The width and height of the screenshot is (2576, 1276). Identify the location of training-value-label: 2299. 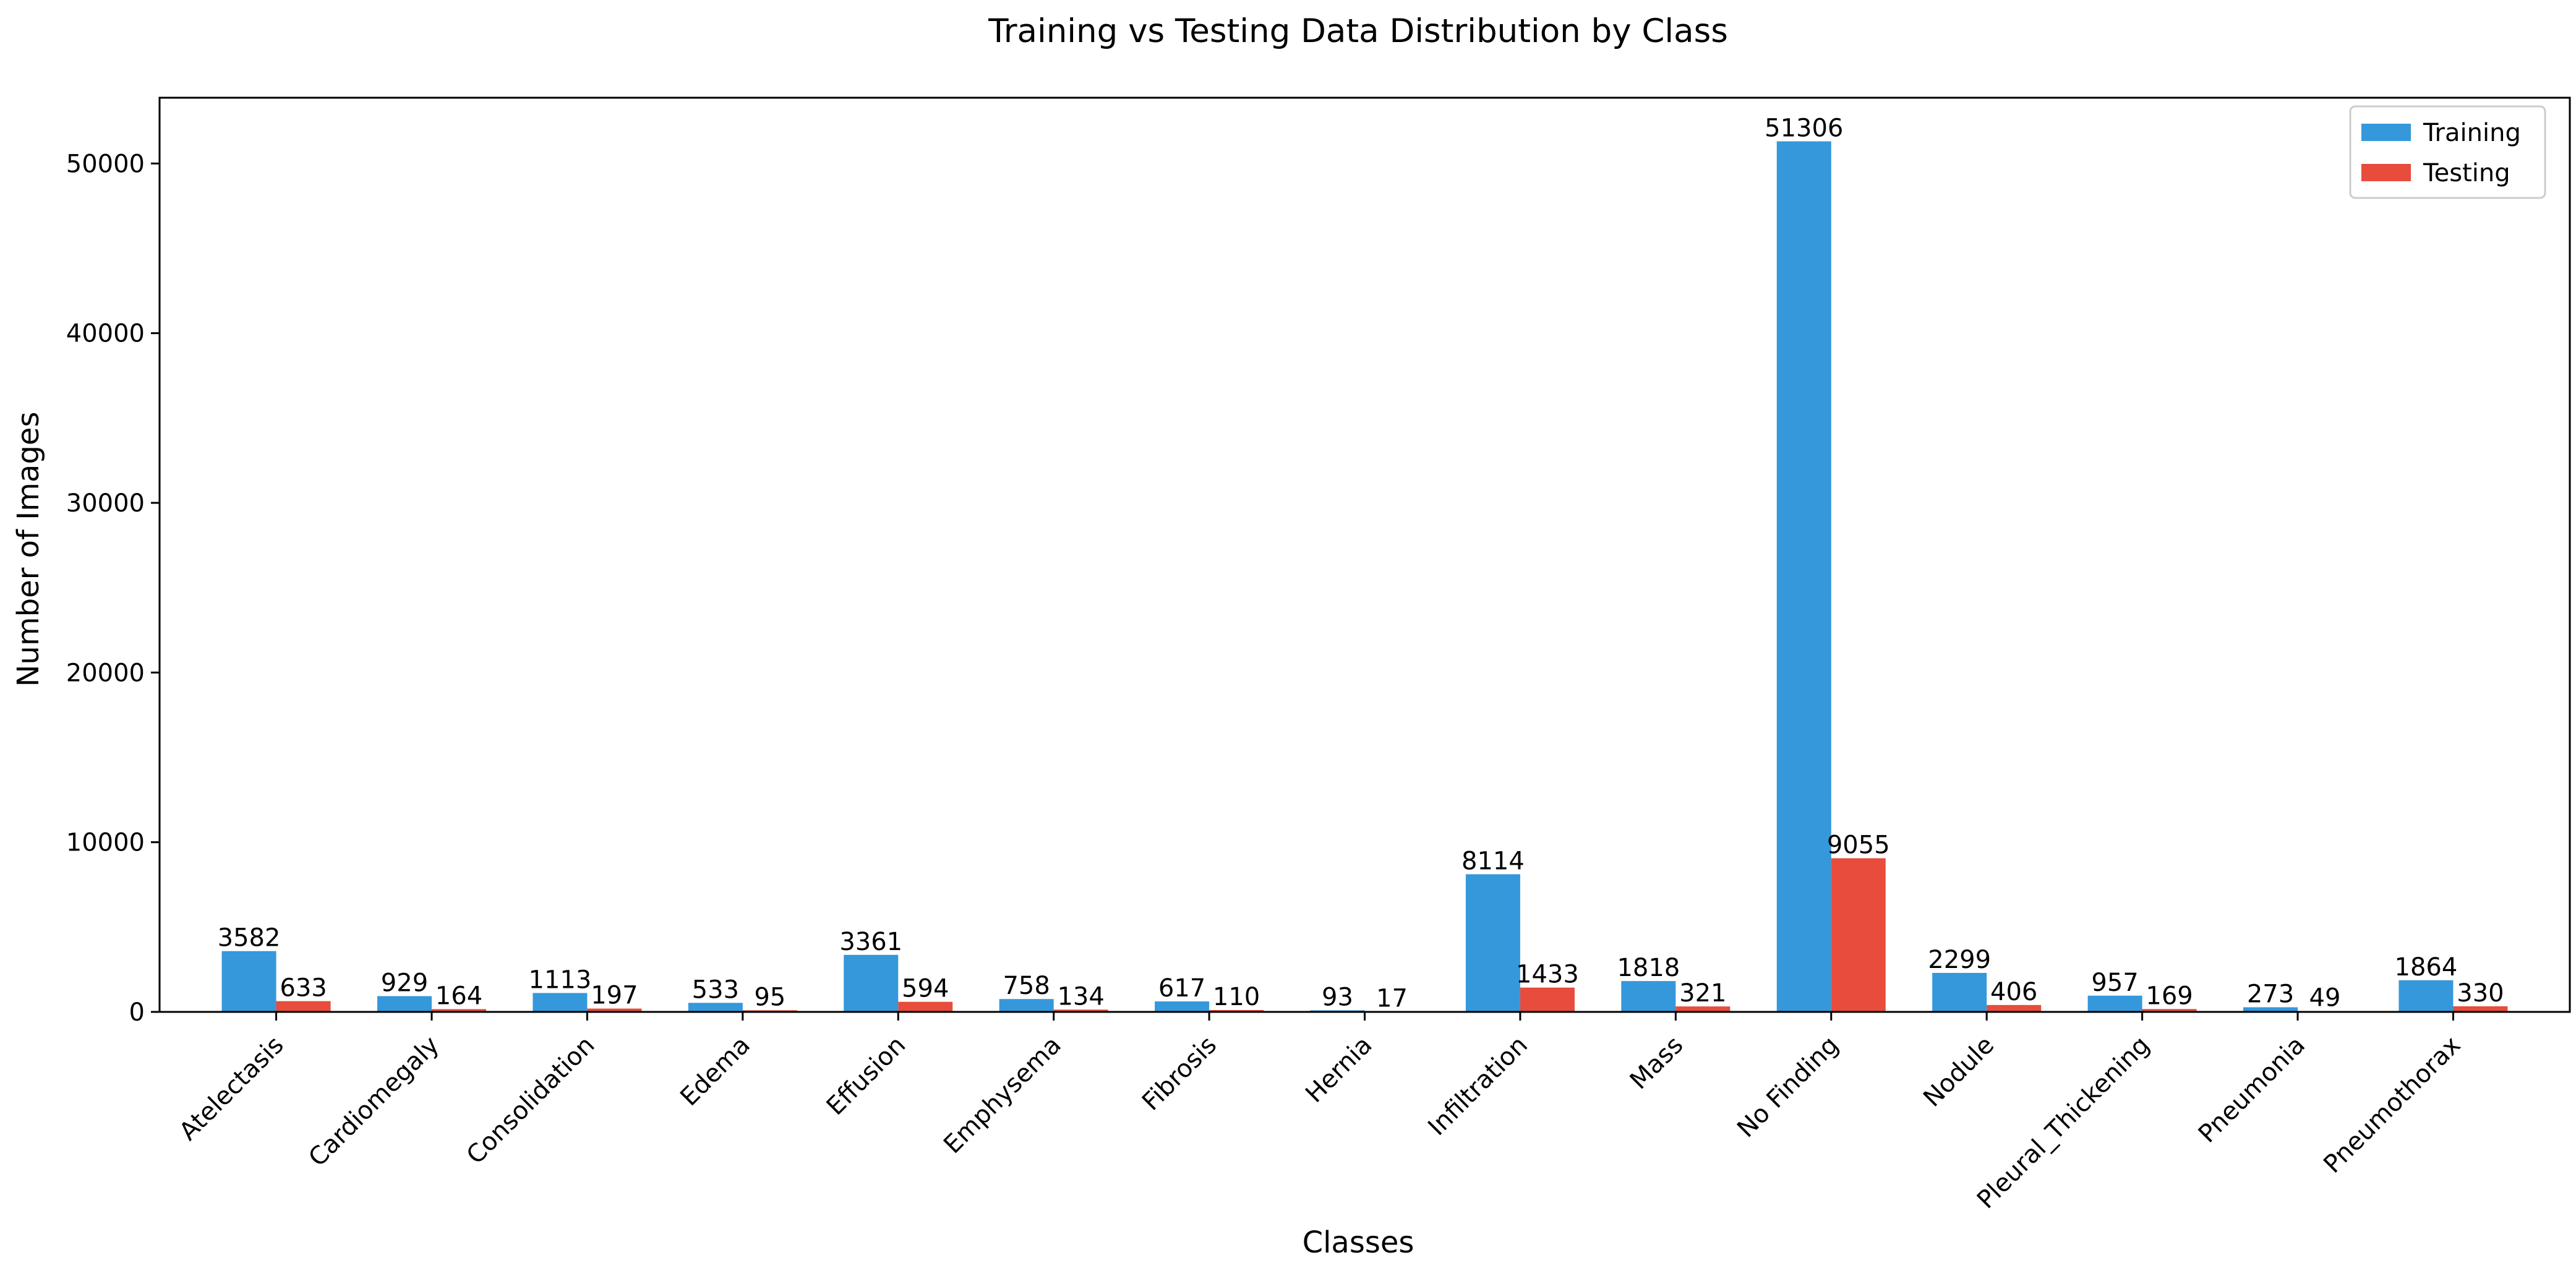
(1960, 960).